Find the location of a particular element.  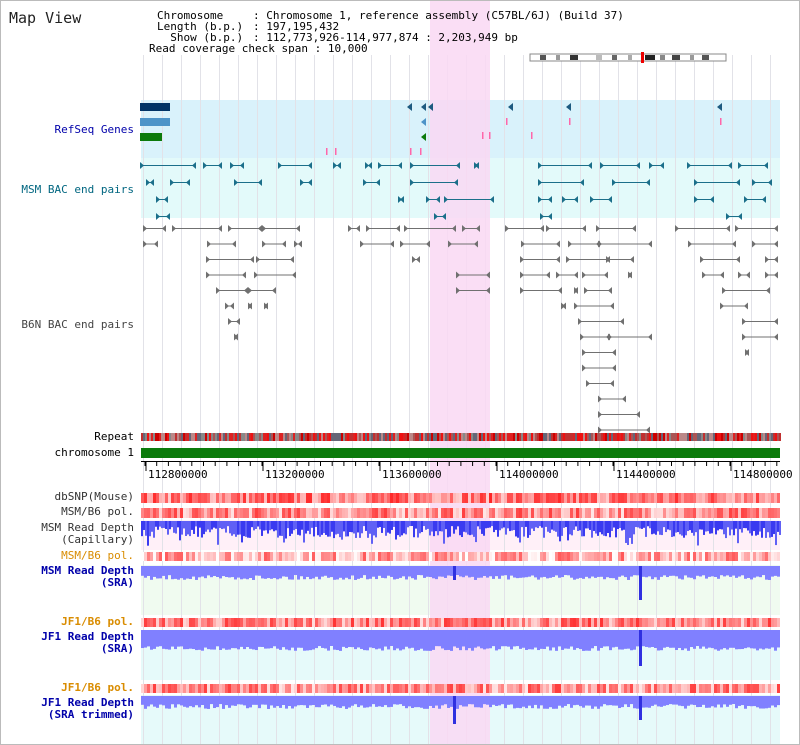

info-key-chromosome: Chromosome is located at coordinates (190, 15).